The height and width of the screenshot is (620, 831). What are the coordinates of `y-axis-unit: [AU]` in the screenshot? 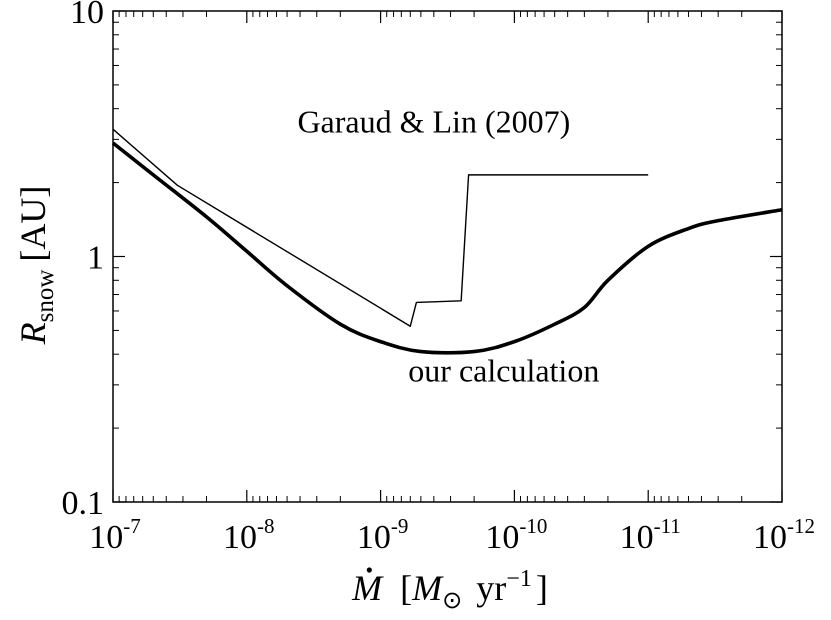 It's located at (33, 224).